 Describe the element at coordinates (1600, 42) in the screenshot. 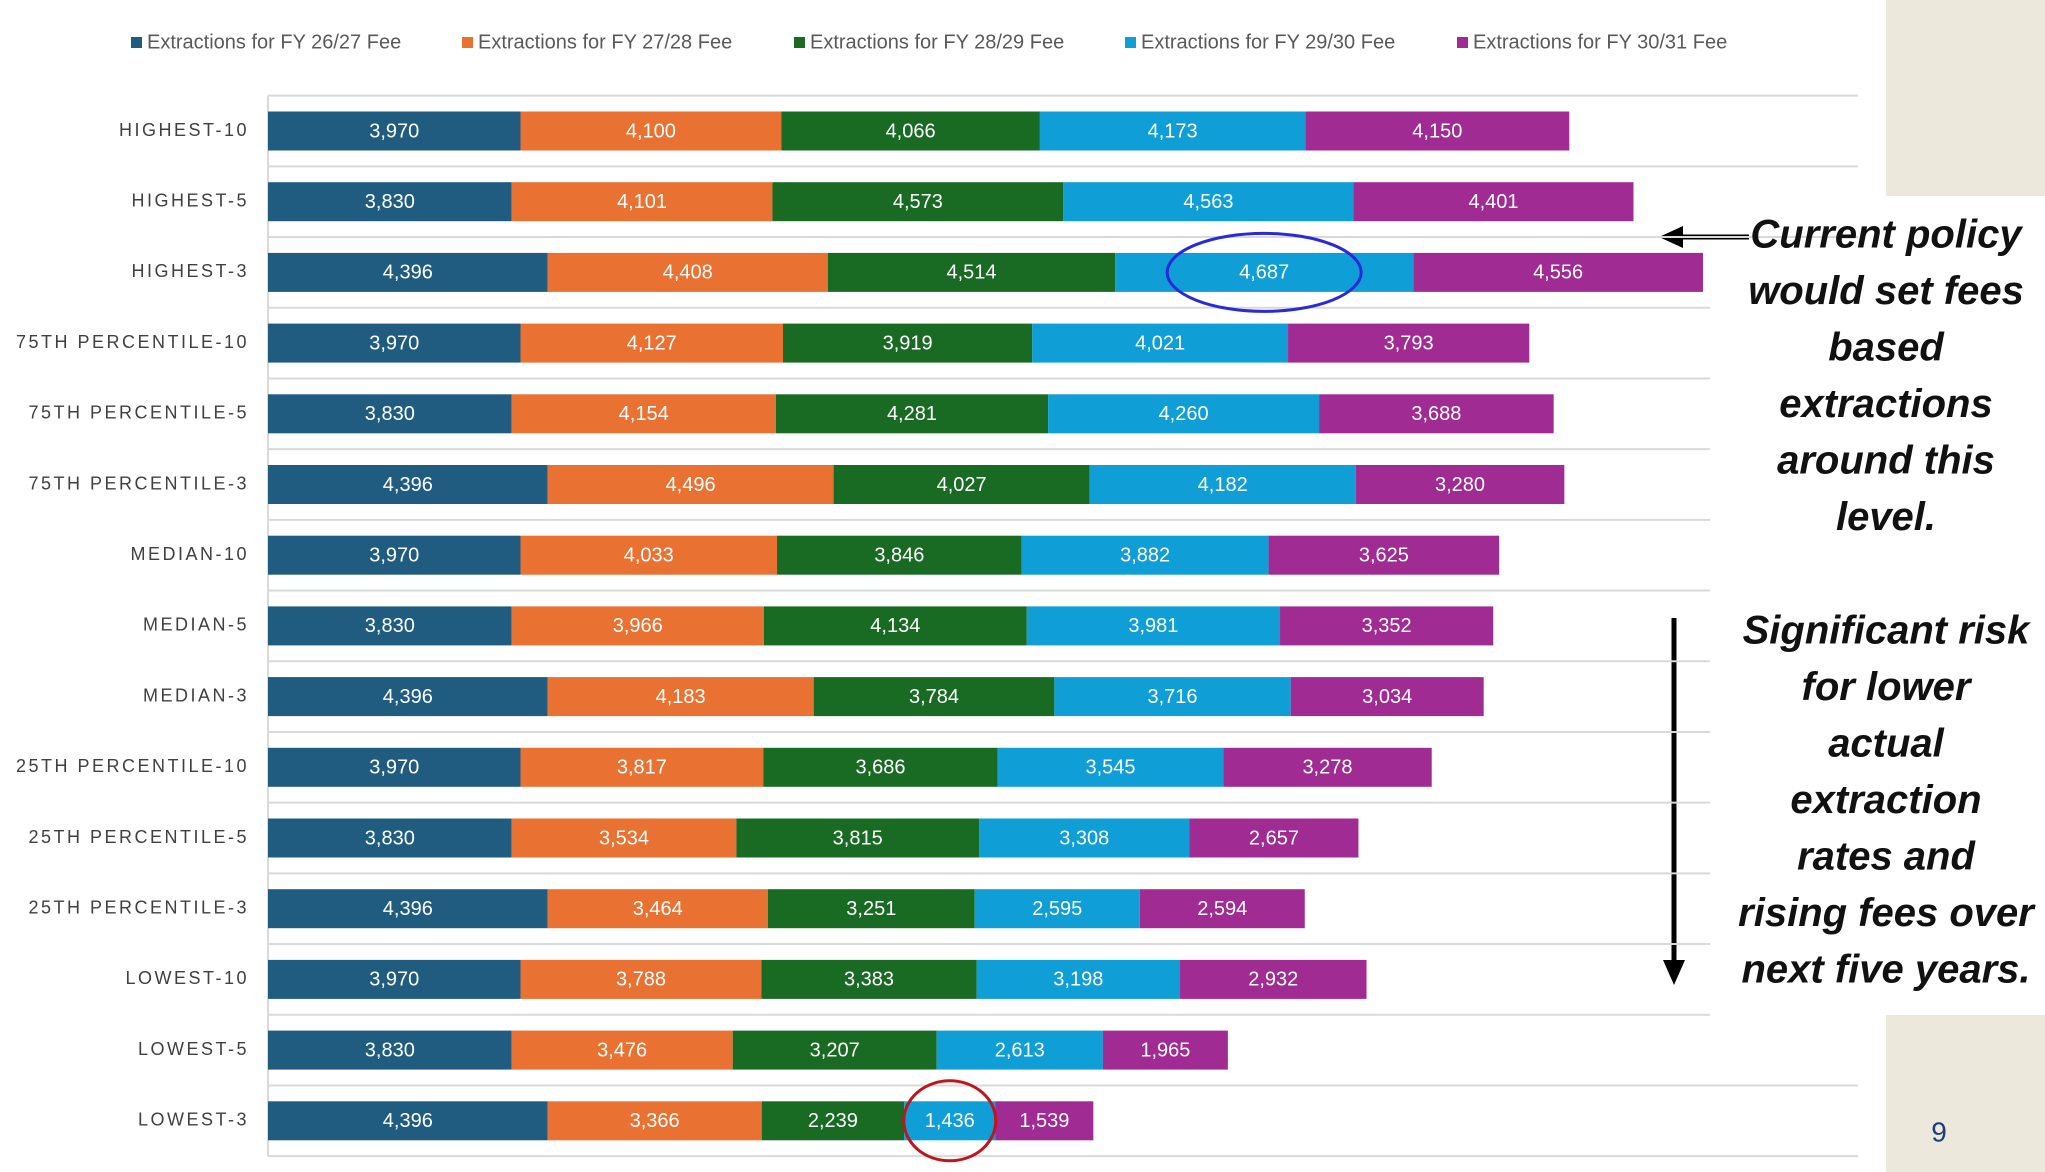

I see `legend-label: Extractions for FY 30/31 Fee` at that location.